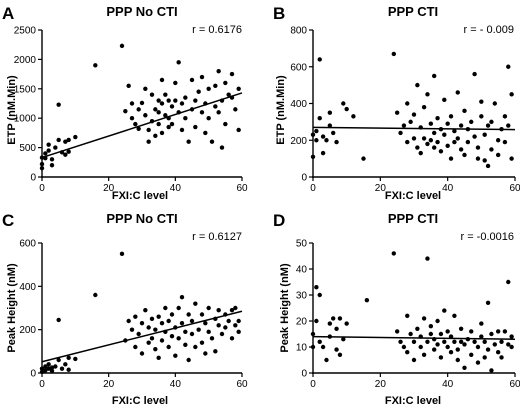  I want to click on panel-b-y-tick-label: 400, so click(298, 104).